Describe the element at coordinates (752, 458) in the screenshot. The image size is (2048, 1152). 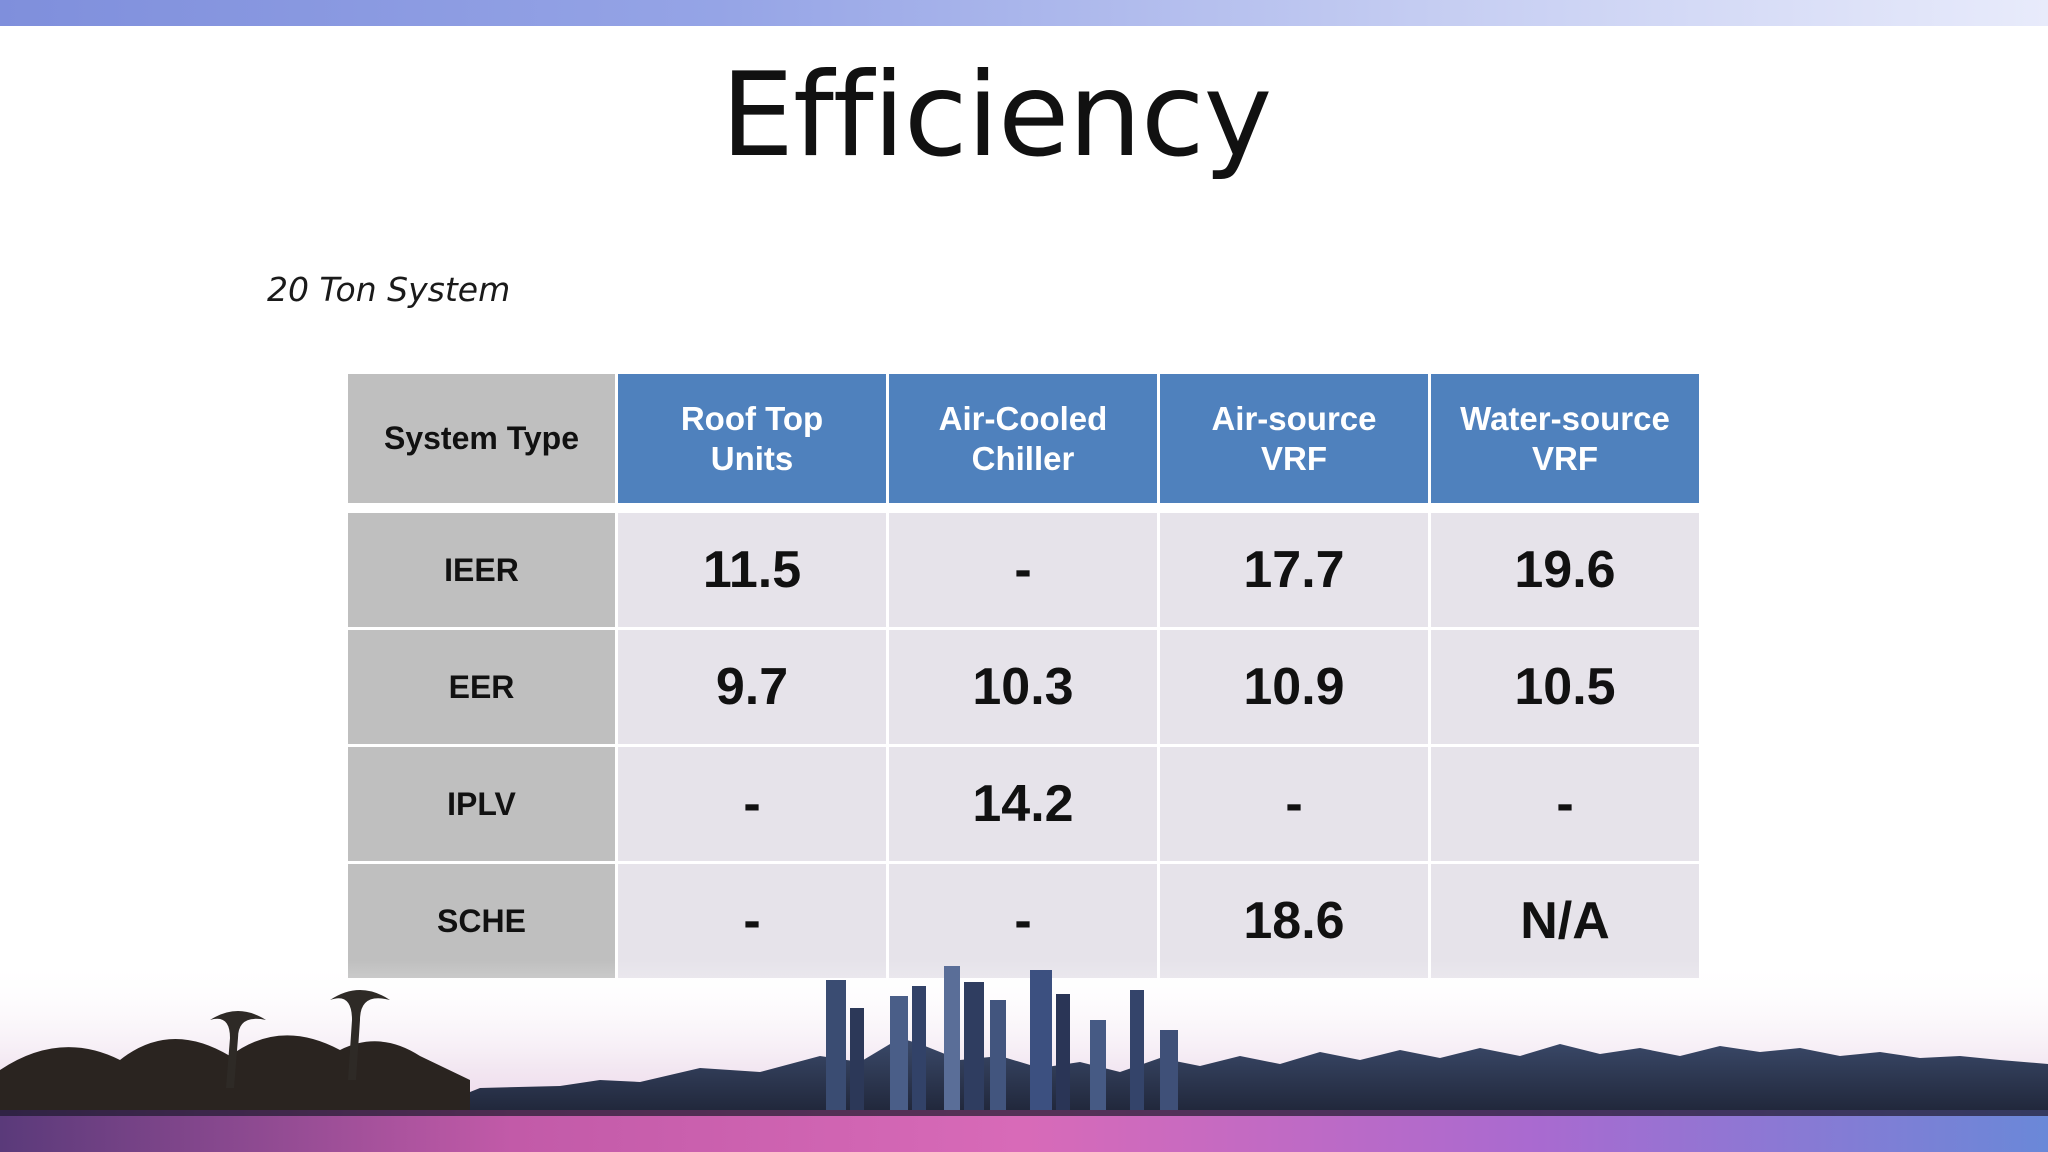
I see `column-header-line: Units` at that location.